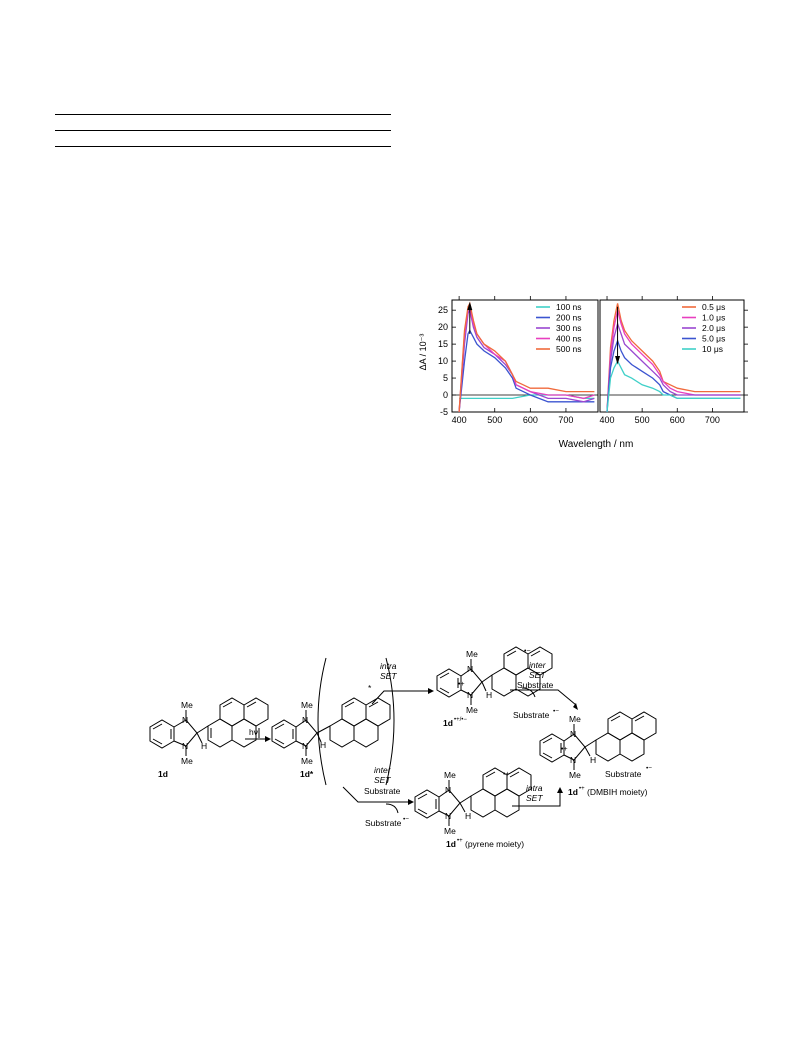 This screenshot has height=1057, width=793. I want to click on legend-label: 2.0 μs, so click(713, 328).